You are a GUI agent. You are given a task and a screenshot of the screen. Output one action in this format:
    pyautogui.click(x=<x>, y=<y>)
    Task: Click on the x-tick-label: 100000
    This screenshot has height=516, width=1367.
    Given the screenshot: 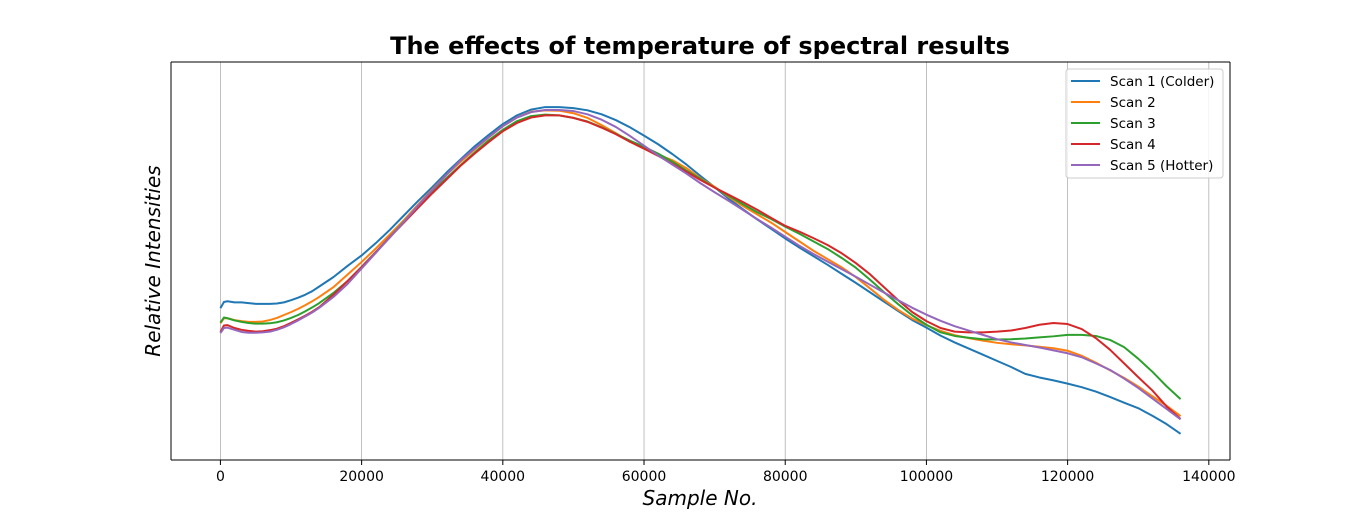 What is the action you would take?
    pyautogui.click(x=926, y=477)
    